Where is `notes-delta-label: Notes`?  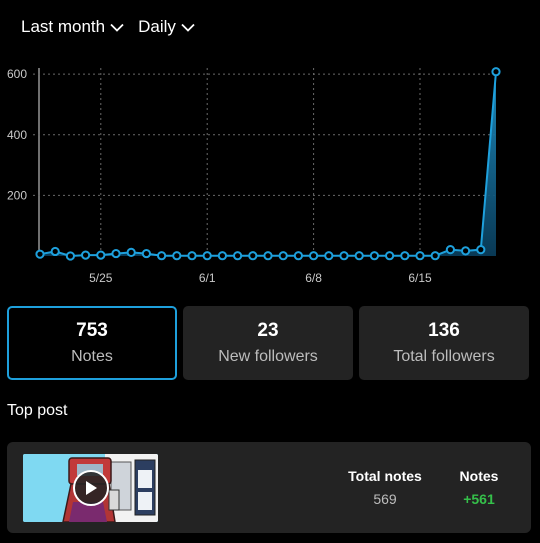 notes-delta-label: Notes is located at coordinates (479, 476).